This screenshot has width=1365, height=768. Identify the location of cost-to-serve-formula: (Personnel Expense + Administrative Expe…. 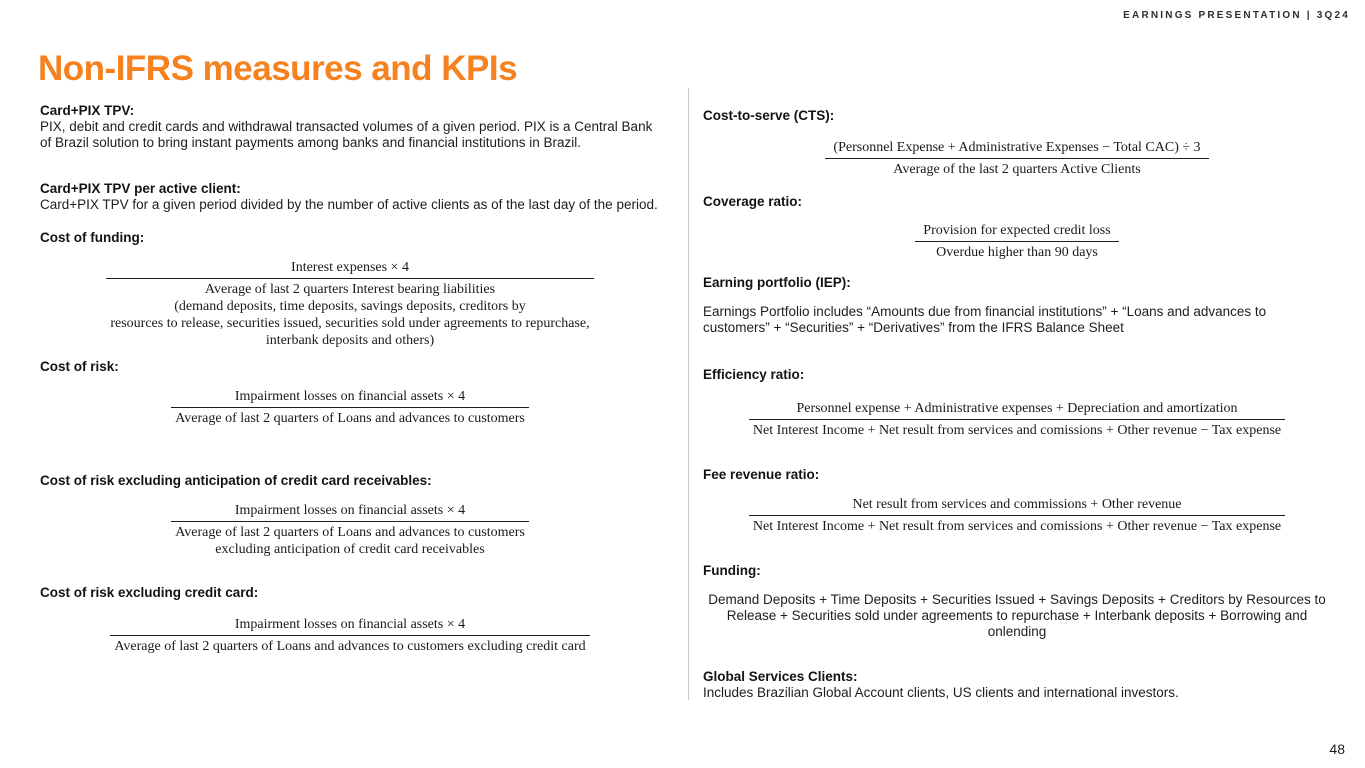
(1017, 158).